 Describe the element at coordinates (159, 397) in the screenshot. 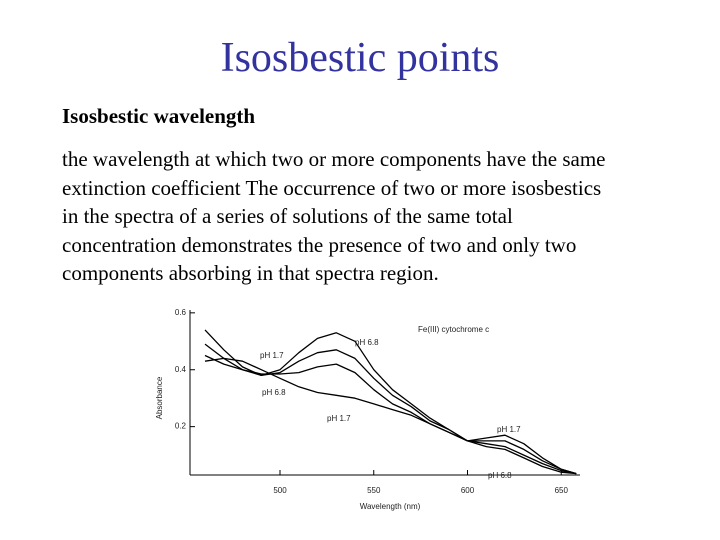

I see `y-axis-label: Absorbance` at that location.